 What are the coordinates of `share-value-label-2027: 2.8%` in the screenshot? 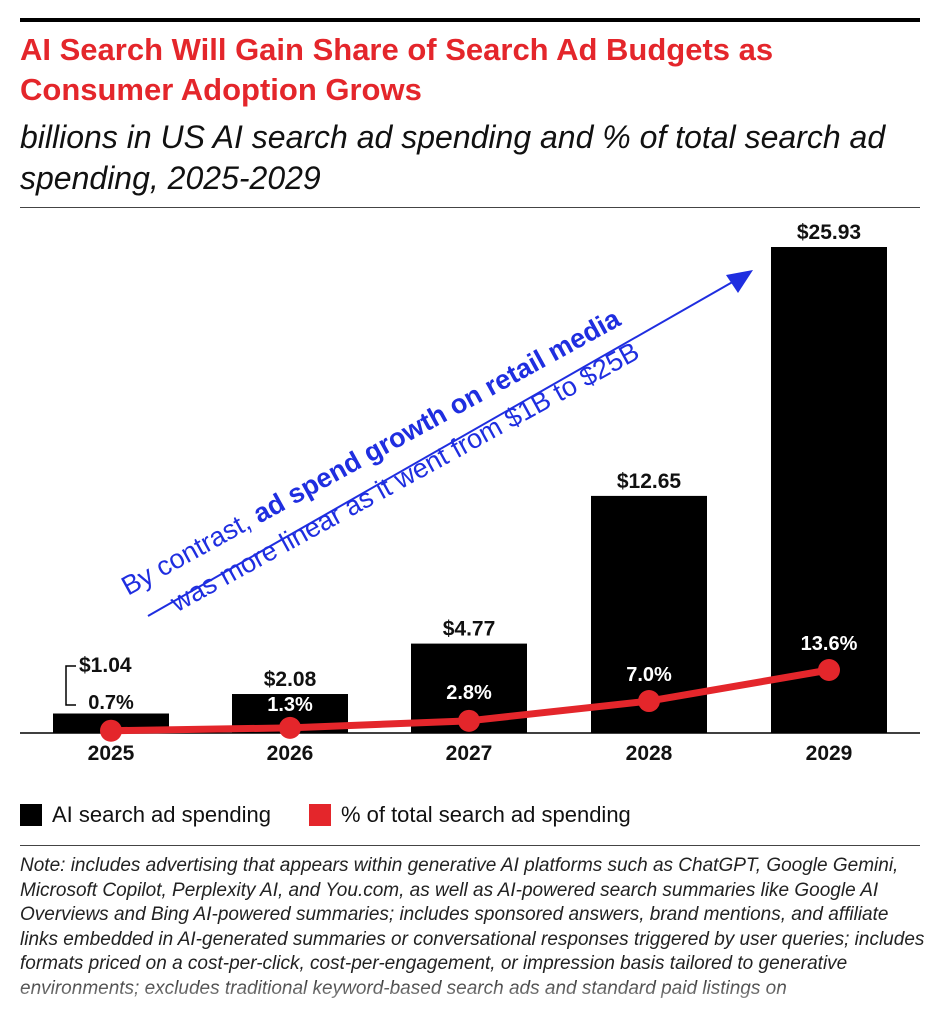 It's located at (469, 693).